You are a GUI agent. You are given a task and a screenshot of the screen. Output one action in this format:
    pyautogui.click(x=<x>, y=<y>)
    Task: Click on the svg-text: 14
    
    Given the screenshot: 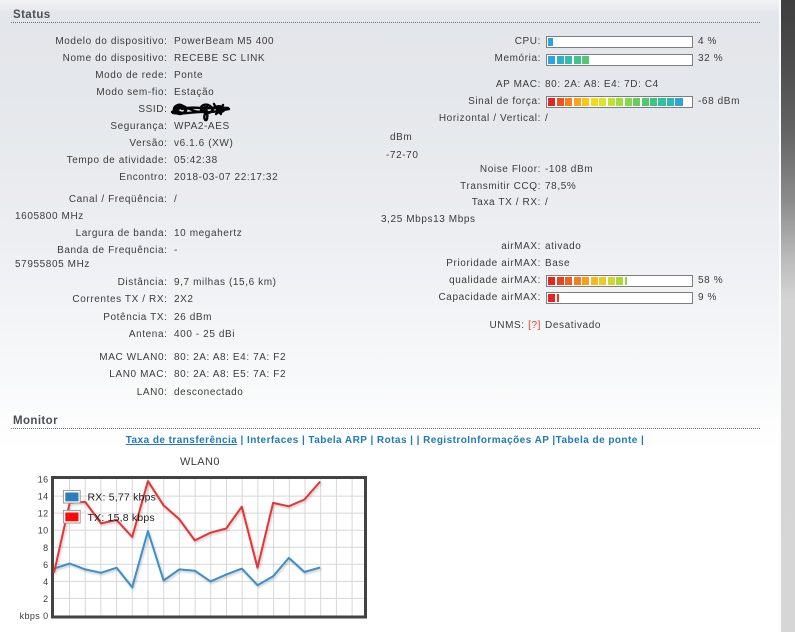 What is the action you would take?
    pyautogui.click(x=43, y=497)
    